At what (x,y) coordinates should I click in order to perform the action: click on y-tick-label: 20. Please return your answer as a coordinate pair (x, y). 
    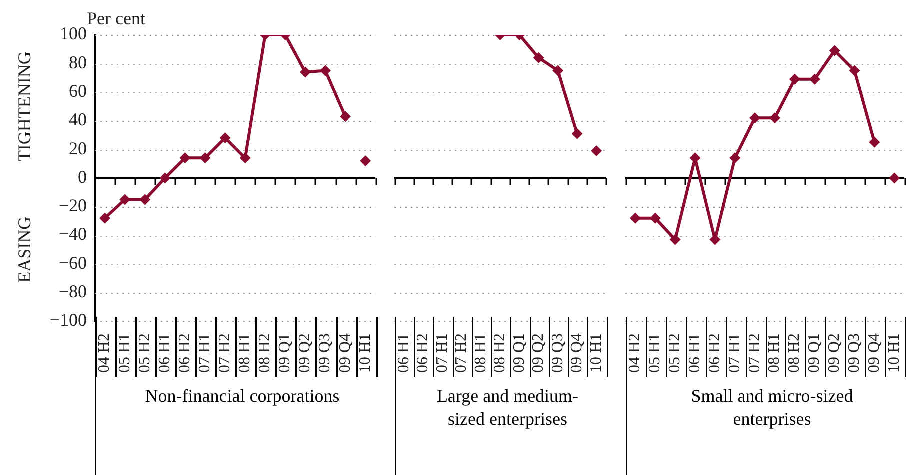
    Looking at the image, I should click on (78, 148).